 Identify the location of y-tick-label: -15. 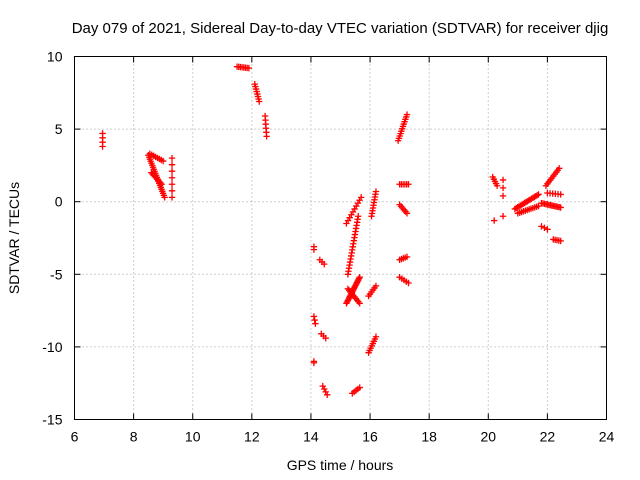
(52, 420).